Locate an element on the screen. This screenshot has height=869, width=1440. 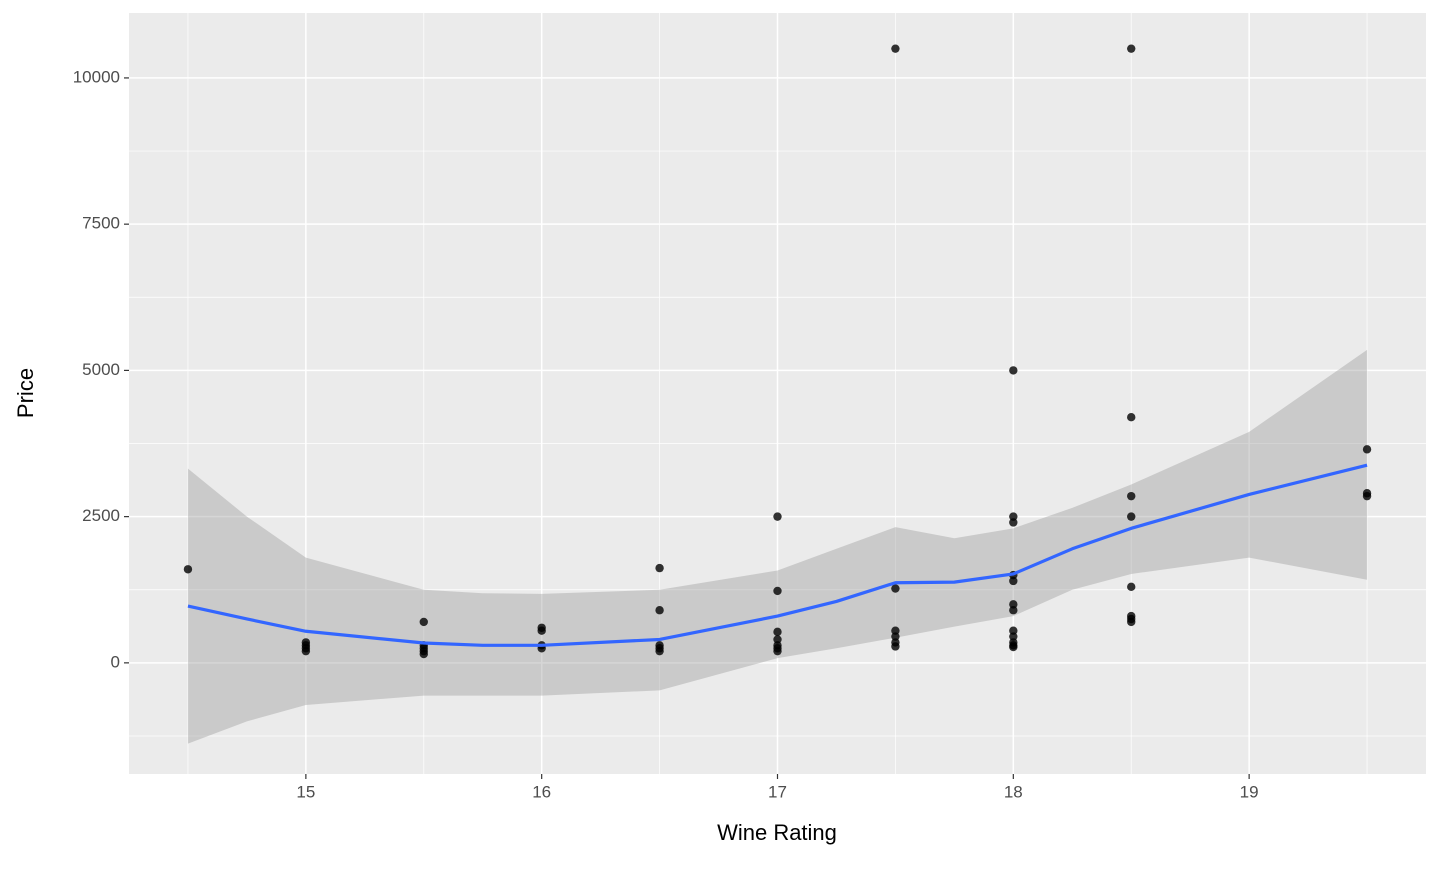
y-tick-label: 10000 is located at coordinates (96, 76).